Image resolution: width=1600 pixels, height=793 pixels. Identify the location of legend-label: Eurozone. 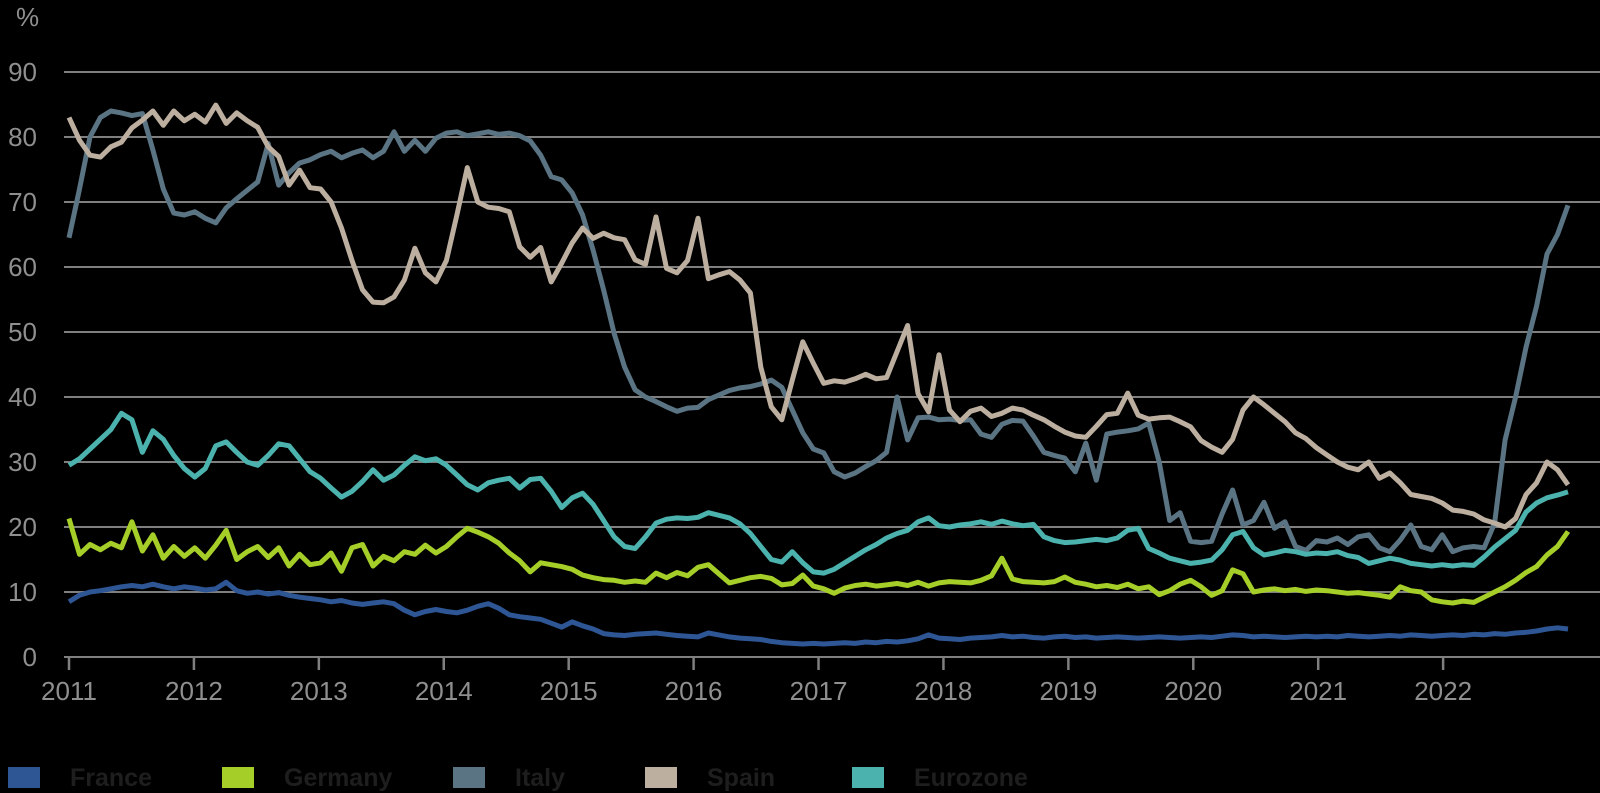
(971, 778).